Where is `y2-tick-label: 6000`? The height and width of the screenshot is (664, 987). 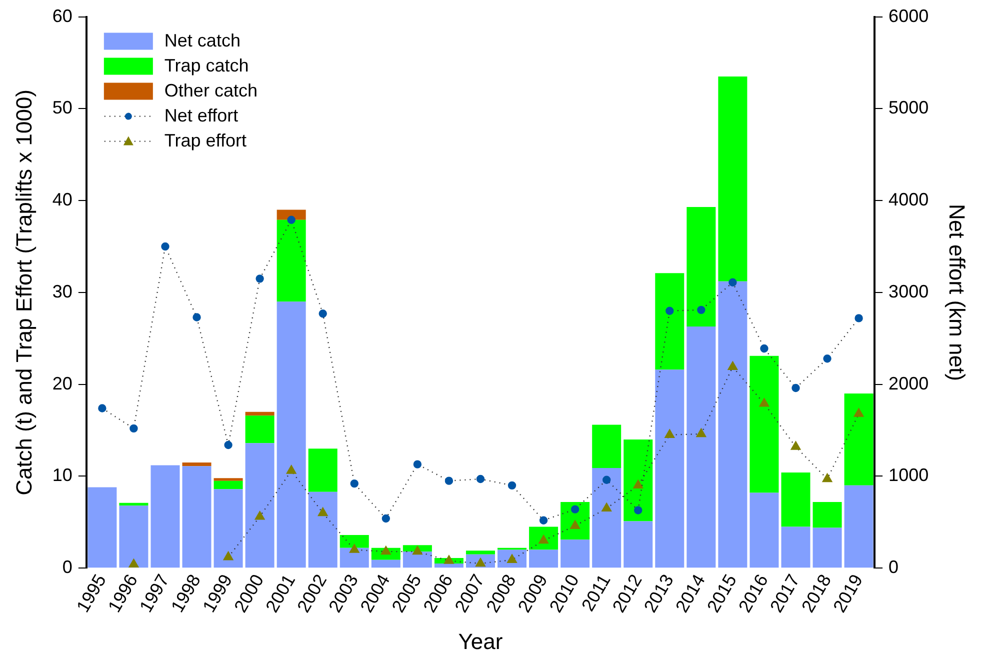
y2-tick-label: 6000 is located at coordinates (908, 16).